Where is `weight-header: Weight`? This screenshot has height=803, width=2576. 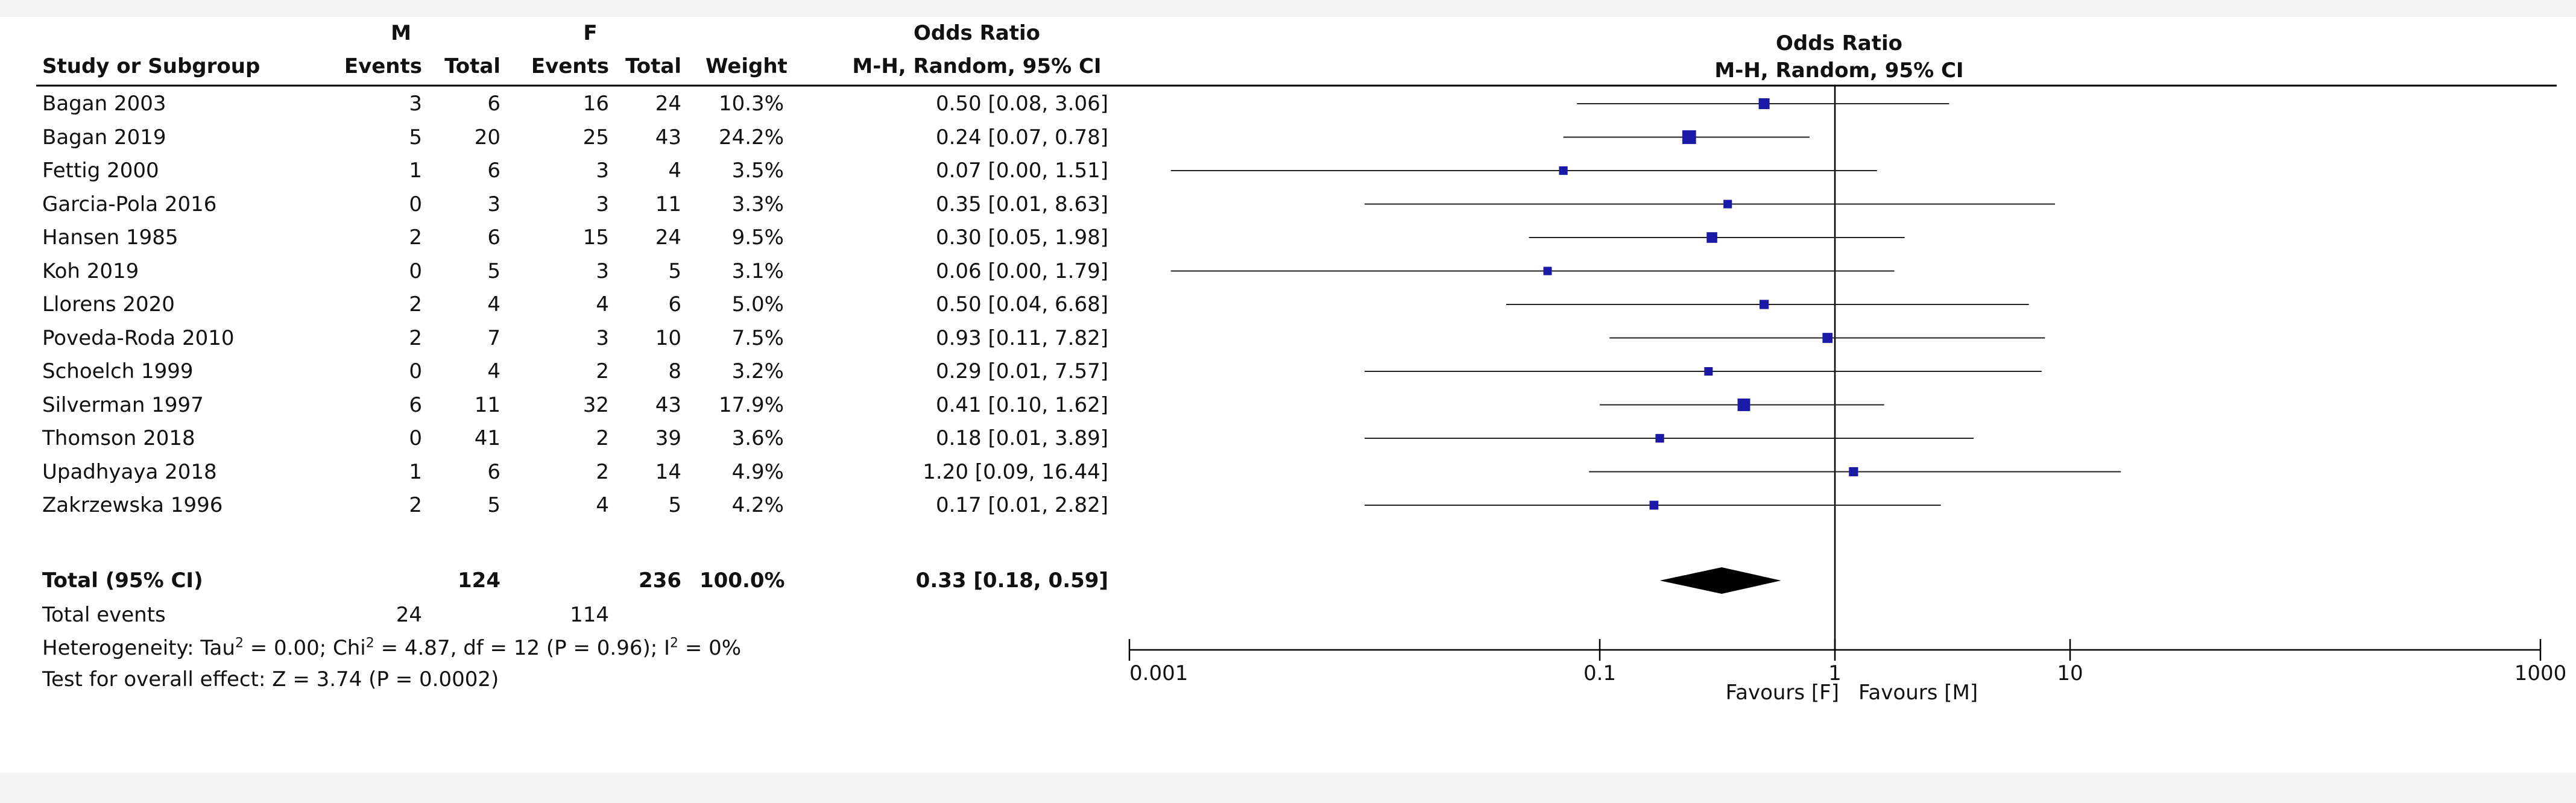 weight-header: Weight is located at coordinates (747, 66).